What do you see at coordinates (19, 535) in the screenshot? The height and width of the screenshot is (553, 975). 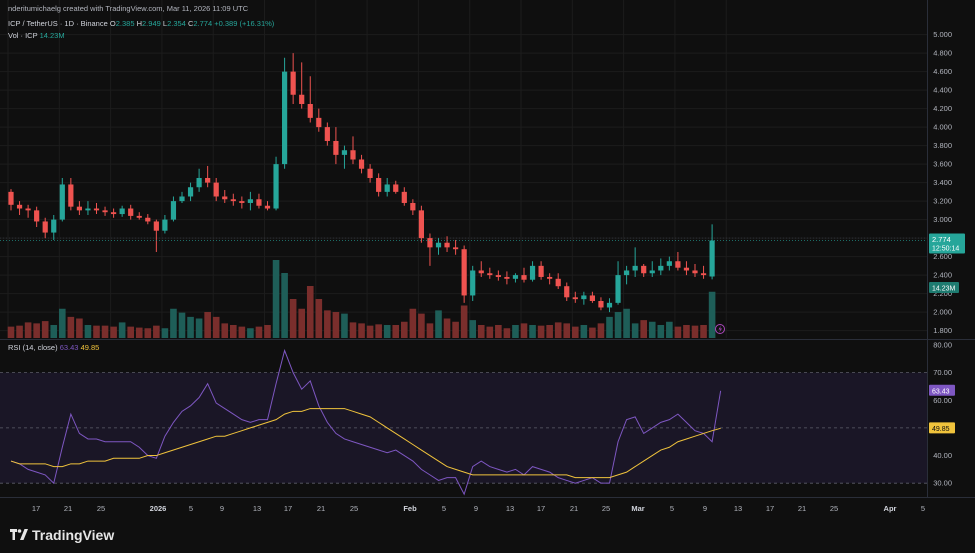 I see `tradingview-logo-icon` at bounding box center [19, 535].